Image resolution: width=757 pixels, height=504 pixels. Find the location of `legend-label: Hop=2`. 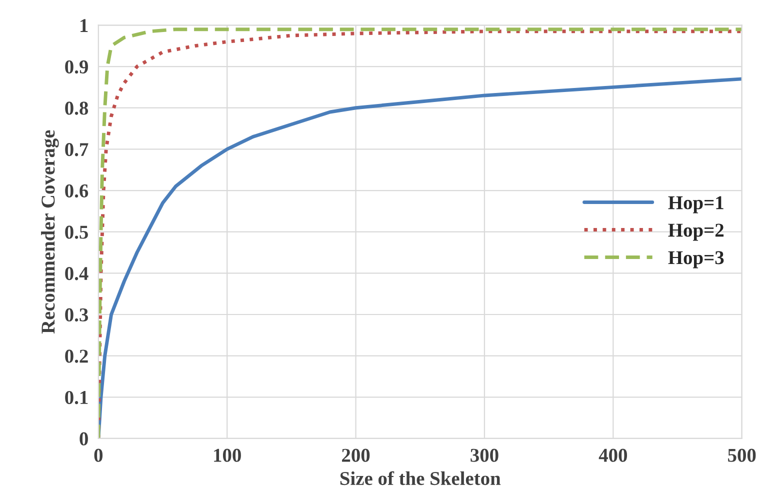

legend-label: Hop=2 is located at coordinates (696, 232).